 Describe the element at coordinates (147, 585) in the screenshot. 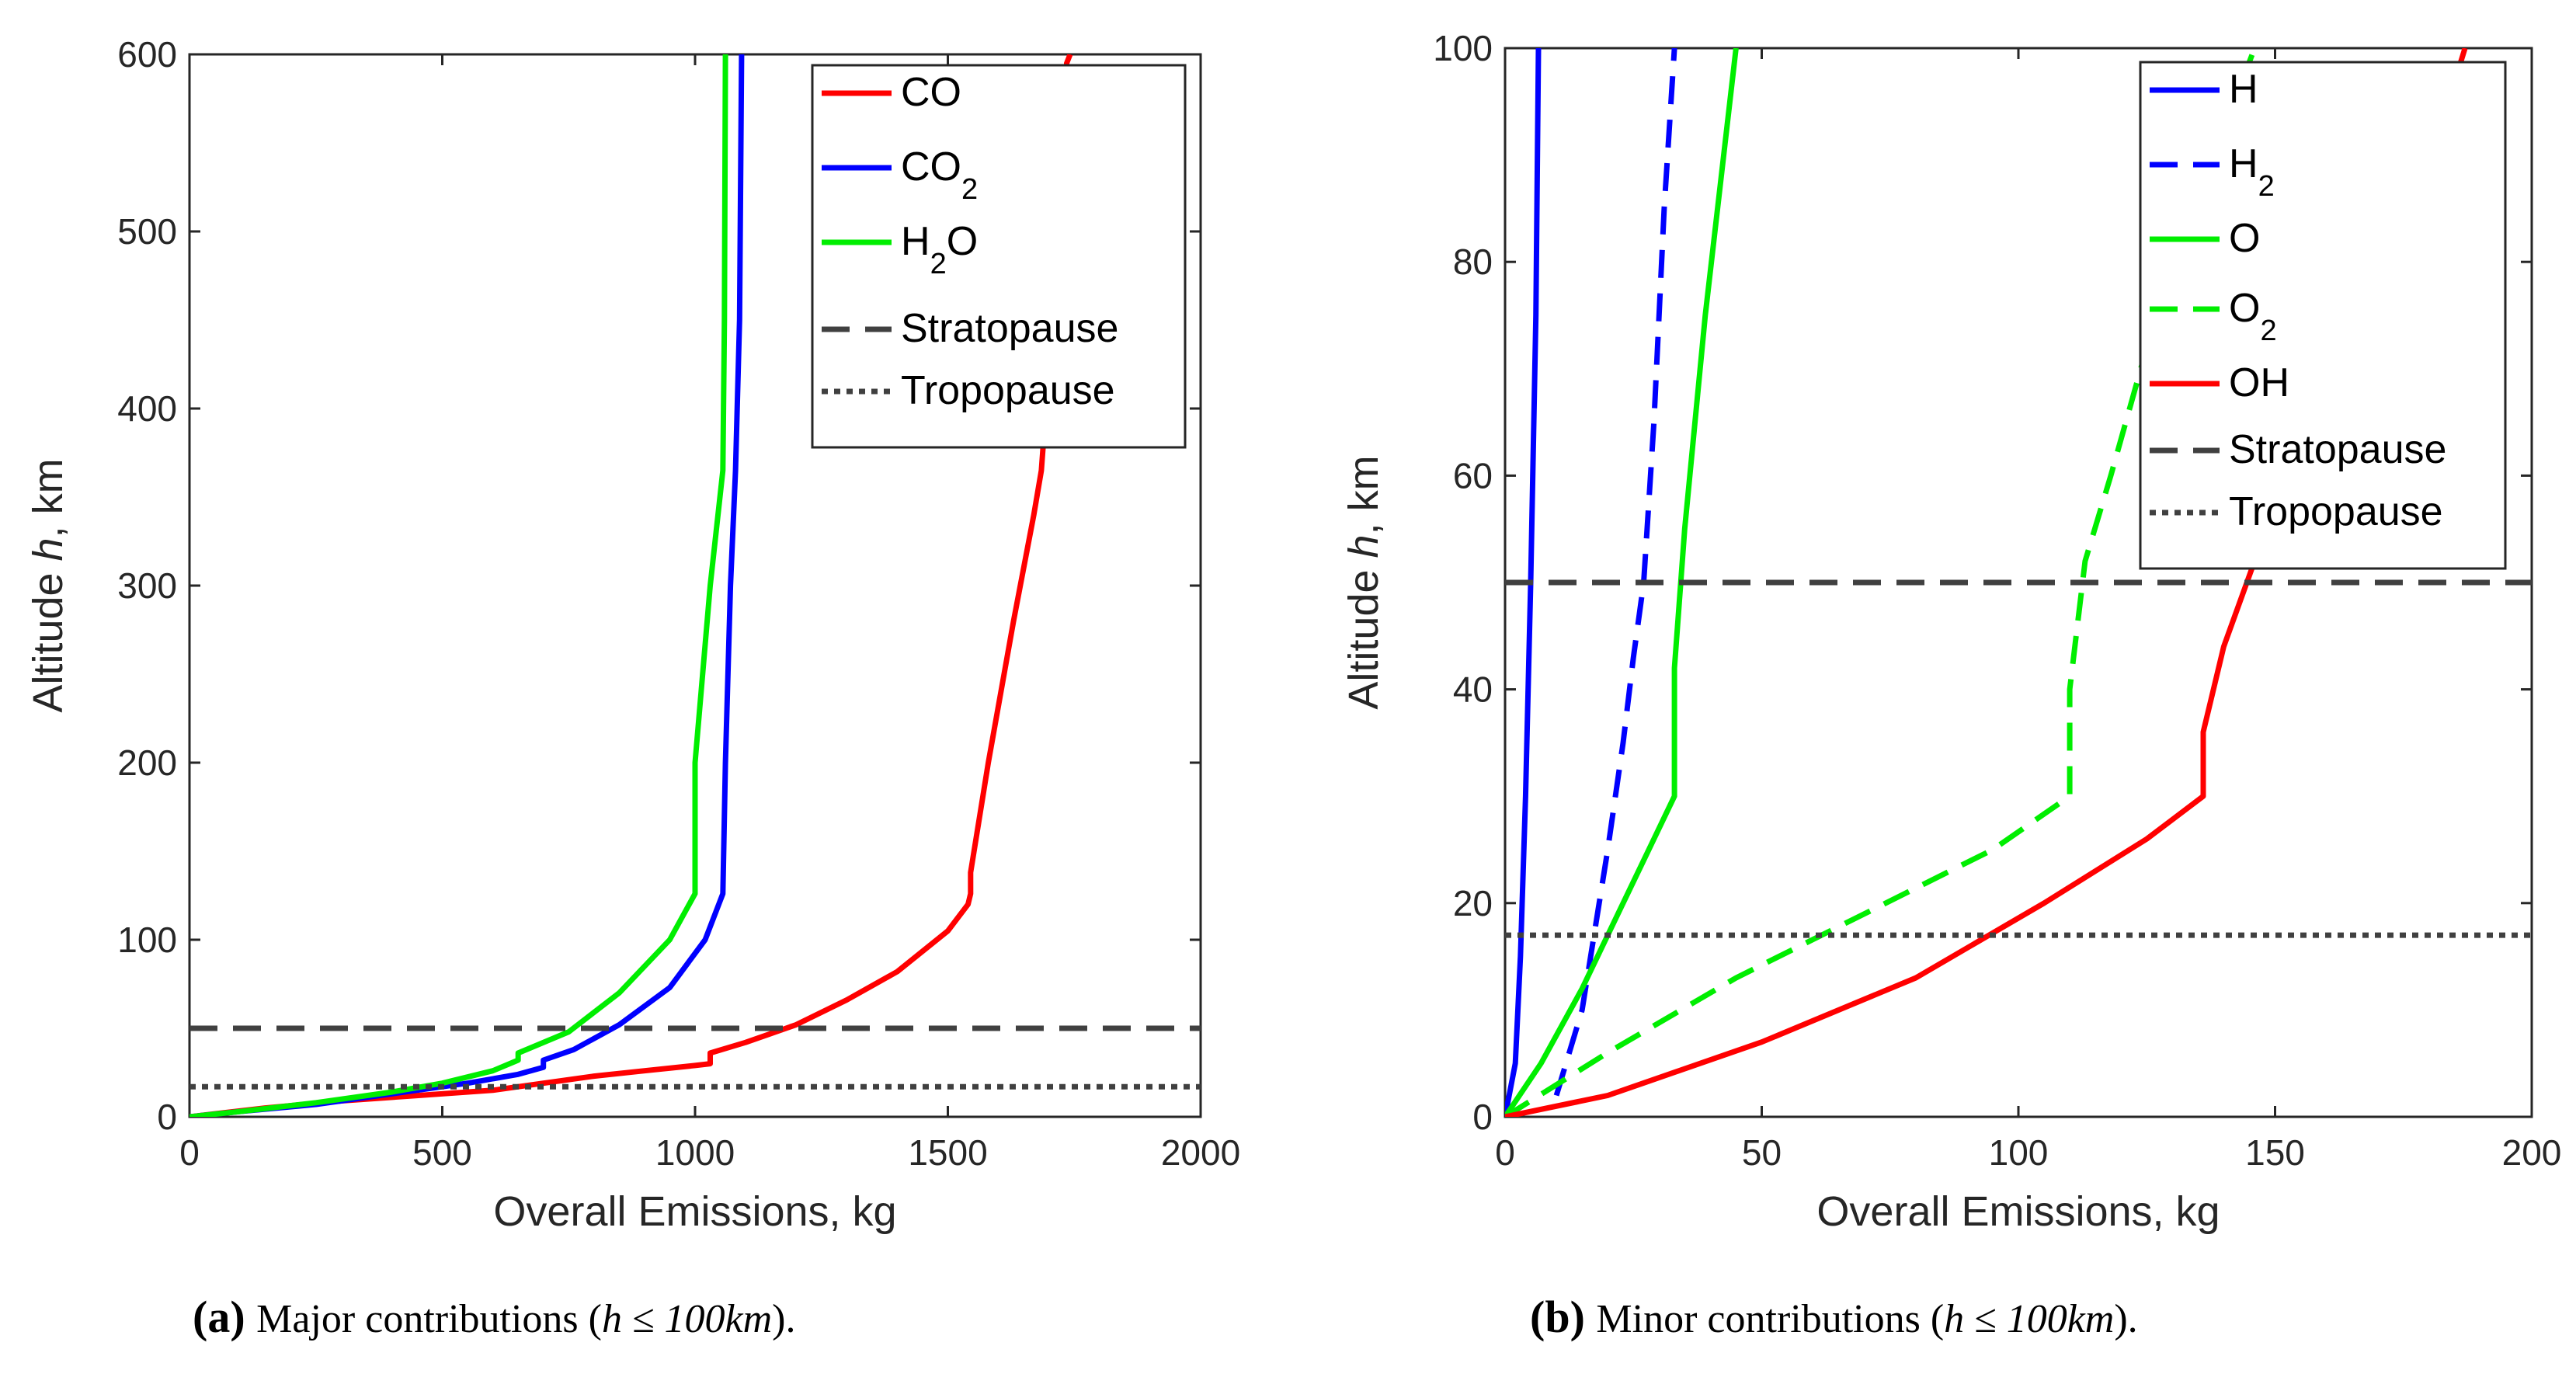

I see `y-tick-label: 300` at that location.